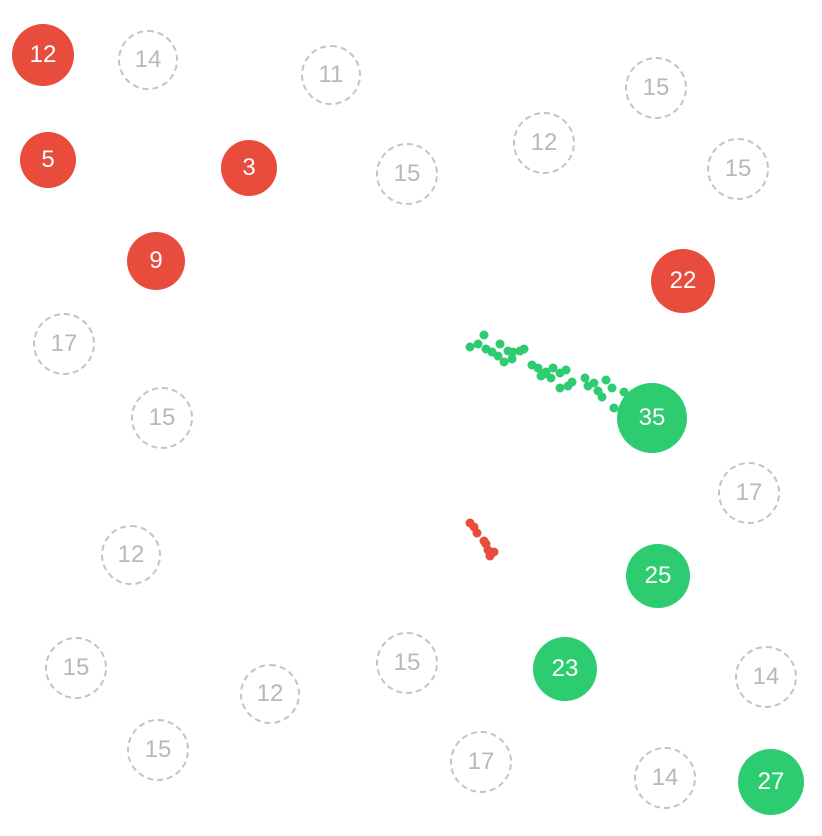 This screenshot has height=836, width=822. What do you see at coordinates (156, 261) in the screenshot?
I see `red-cell-9: 9` at bounding box center [156, 261].